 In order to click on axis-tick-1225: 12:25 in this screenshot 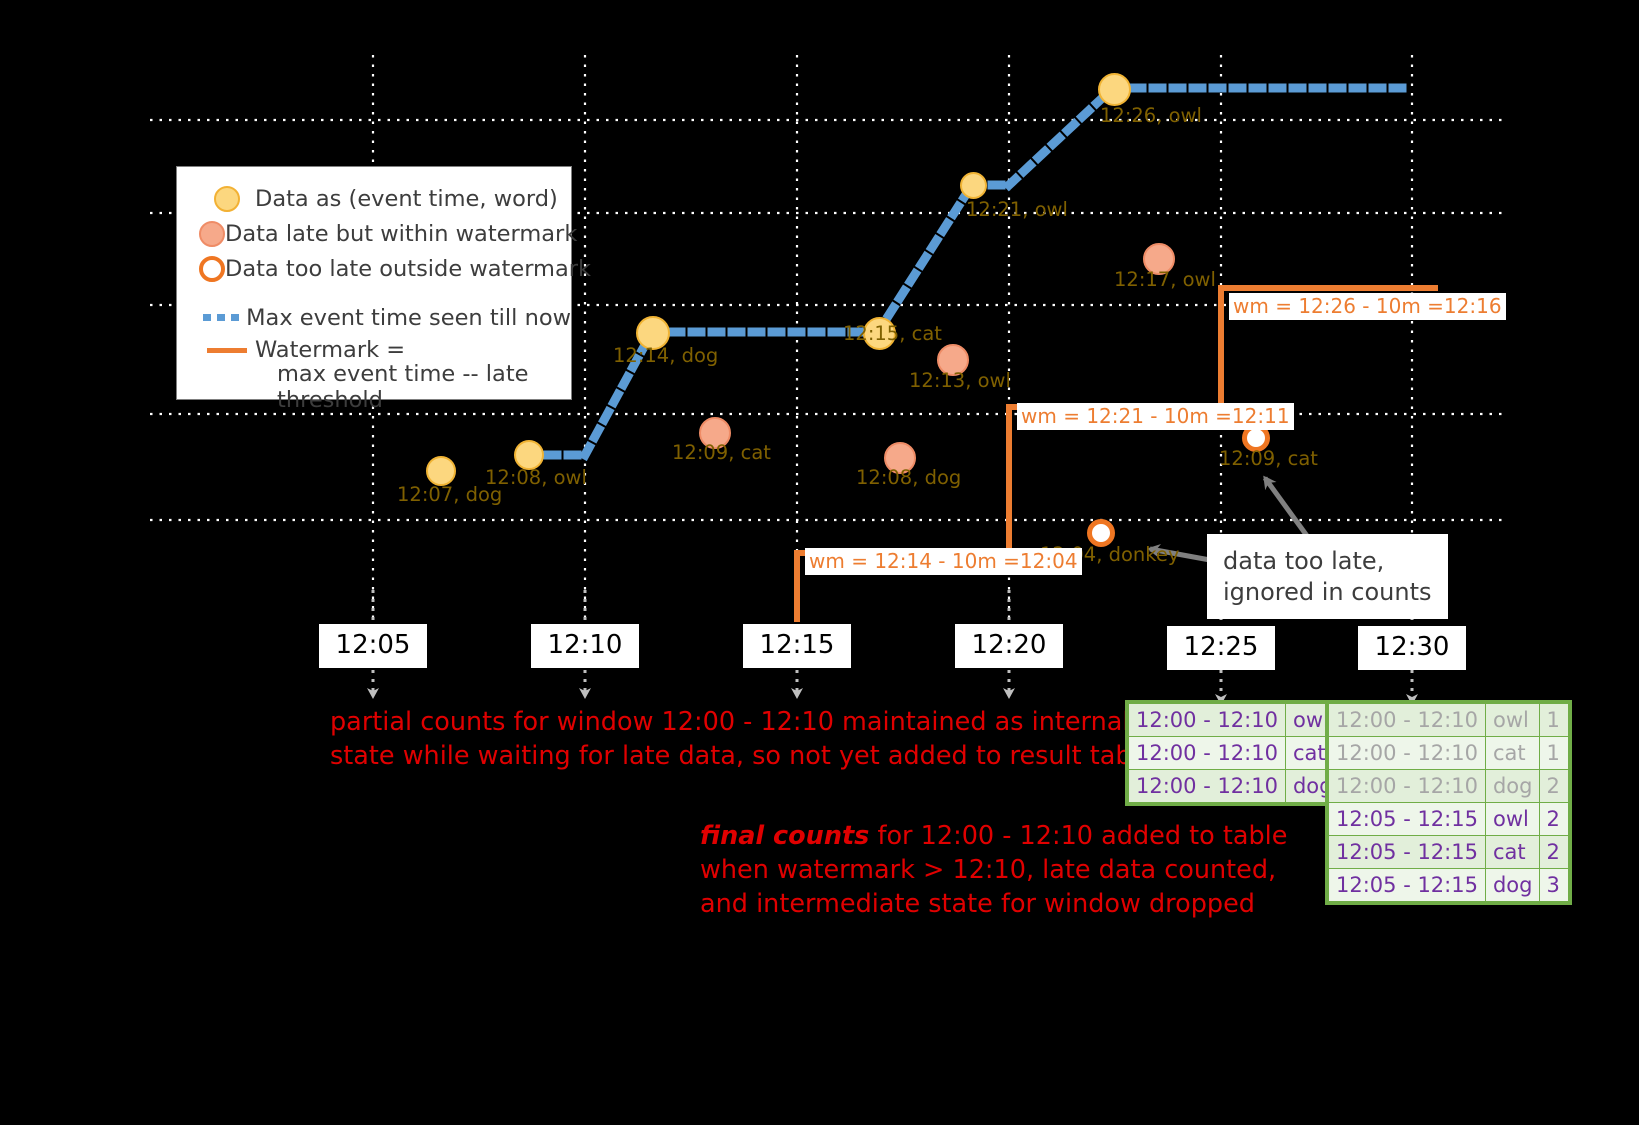, I will do `click(1221, 648)`.